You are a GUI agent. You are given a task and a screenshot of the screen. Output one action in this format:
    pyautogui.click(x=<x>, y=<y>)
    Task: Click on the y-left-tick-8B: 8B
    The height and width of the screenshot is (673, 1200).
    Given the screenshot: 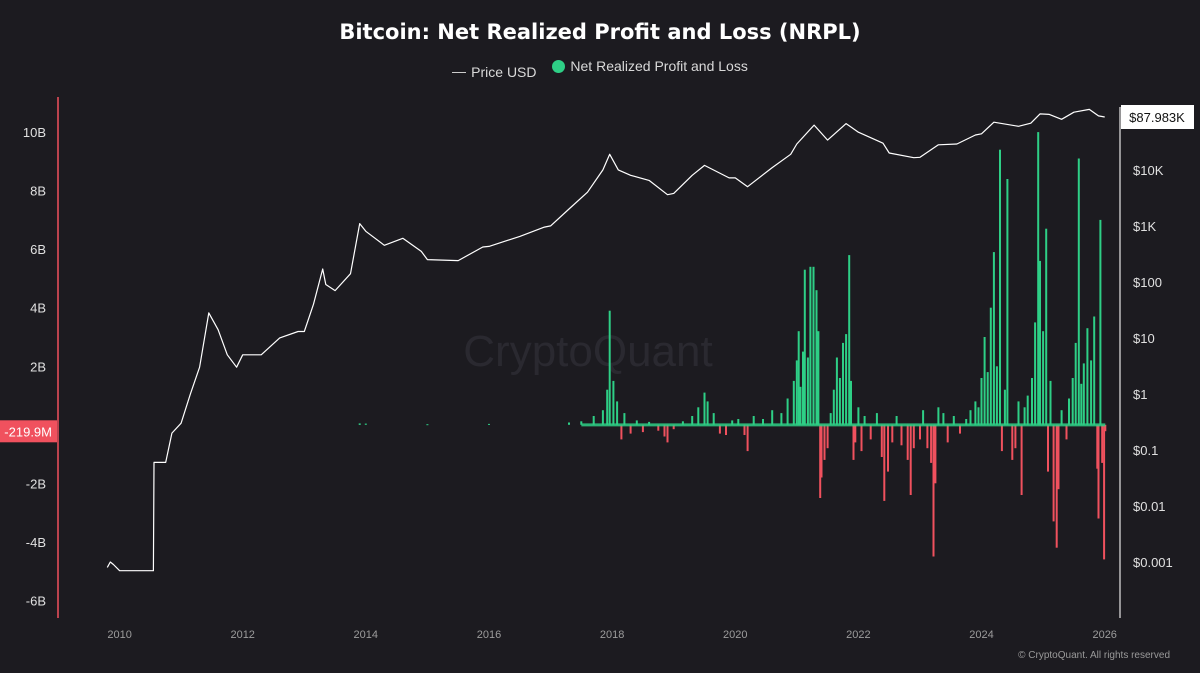 What is the action you would take?
    pyautogui.click(x=38, y=191)
    